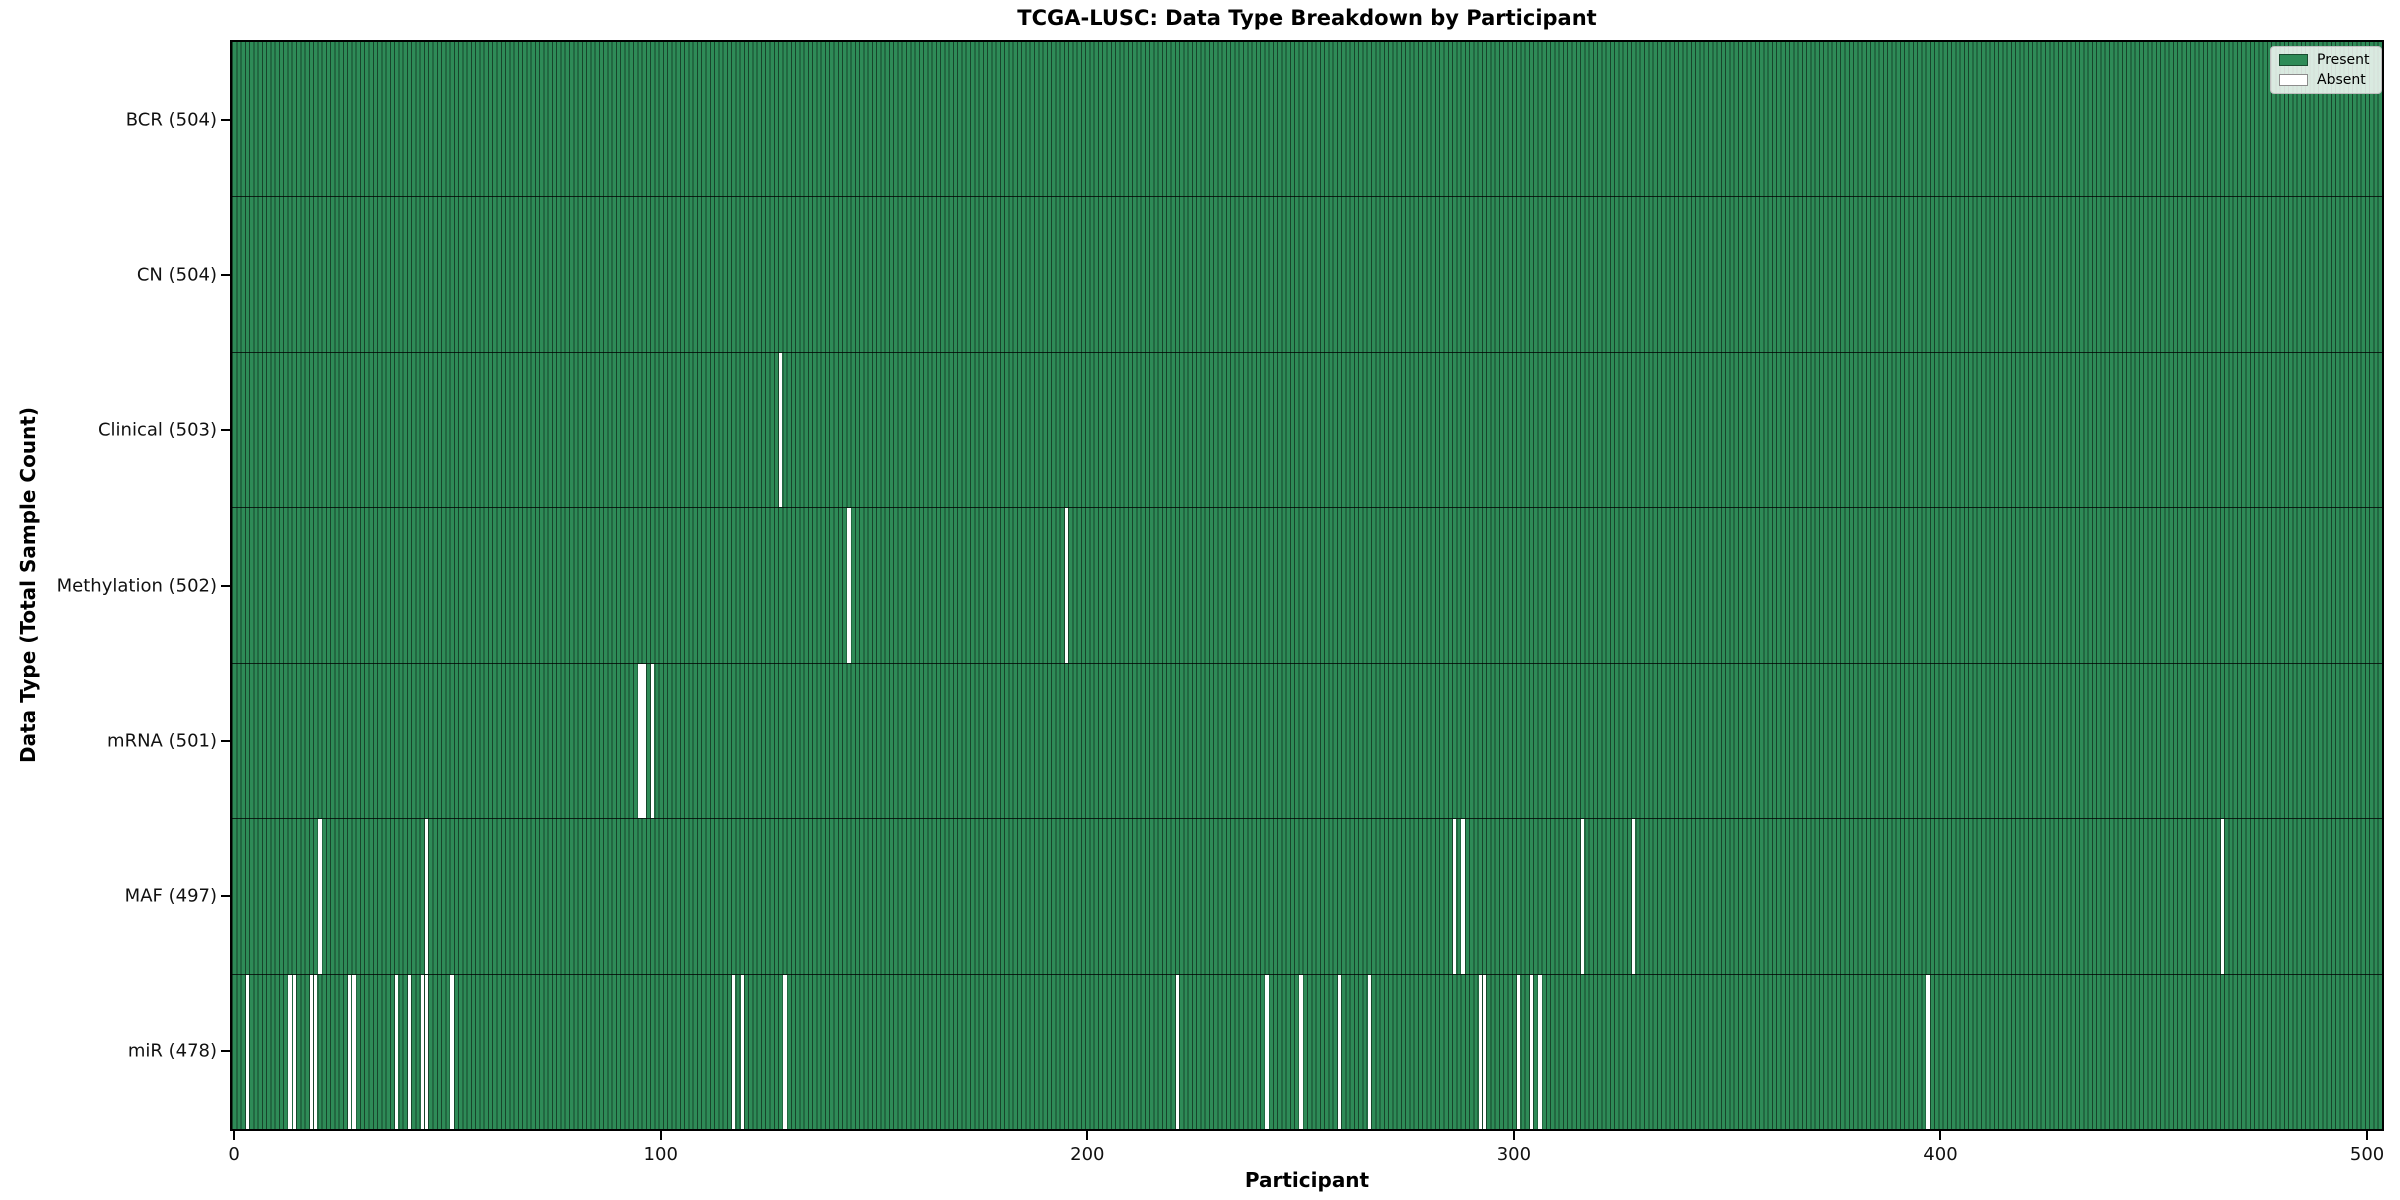 The height and width of the screenshot is (1200, 2400). Describe the element at coordinates (2326, 70) in the screenshot. I see `legend: Present Absent` at that location.